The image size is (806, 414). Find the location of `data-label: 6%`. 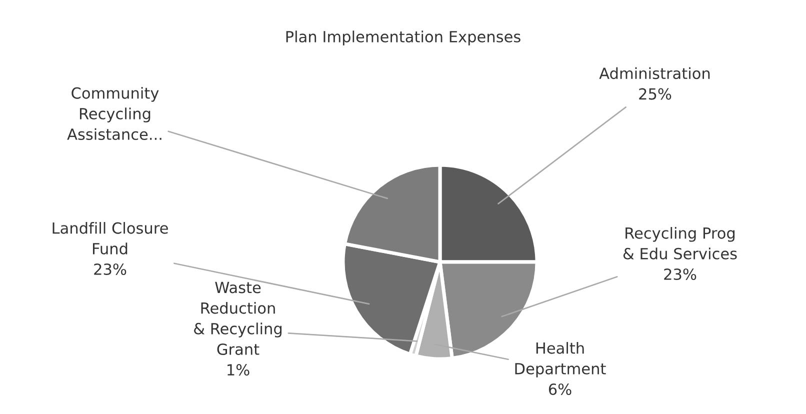

data-label: 6% is located at coordinates (560, 389).